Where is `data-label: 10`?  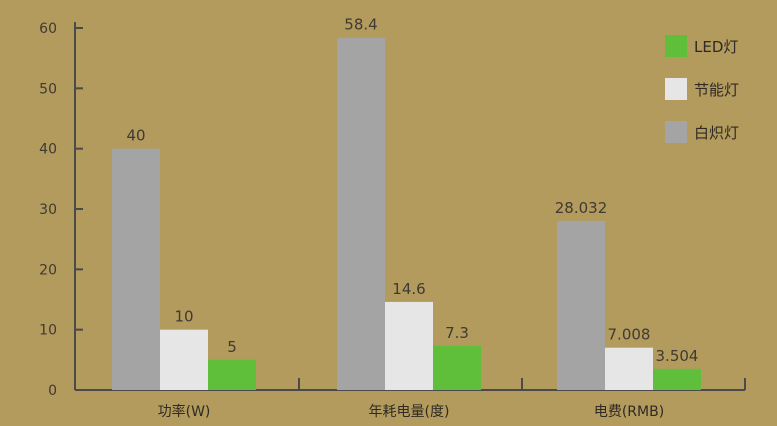
data-label: 10 is located at coordinates (183, 317).